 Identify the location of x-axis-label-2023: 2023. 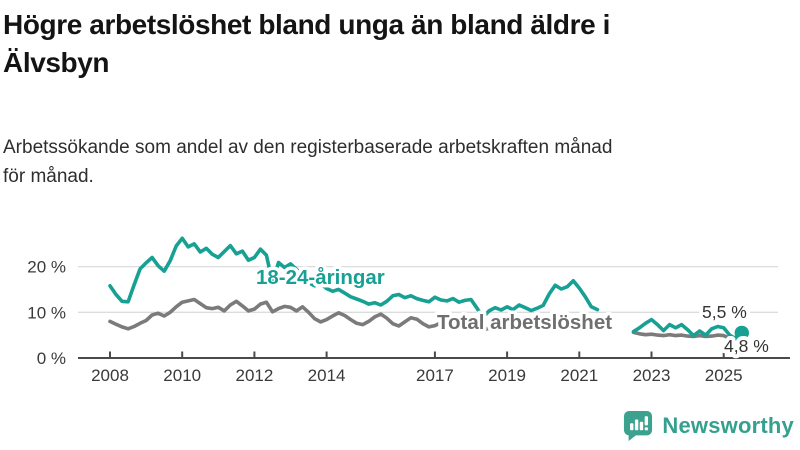
(652, 375).